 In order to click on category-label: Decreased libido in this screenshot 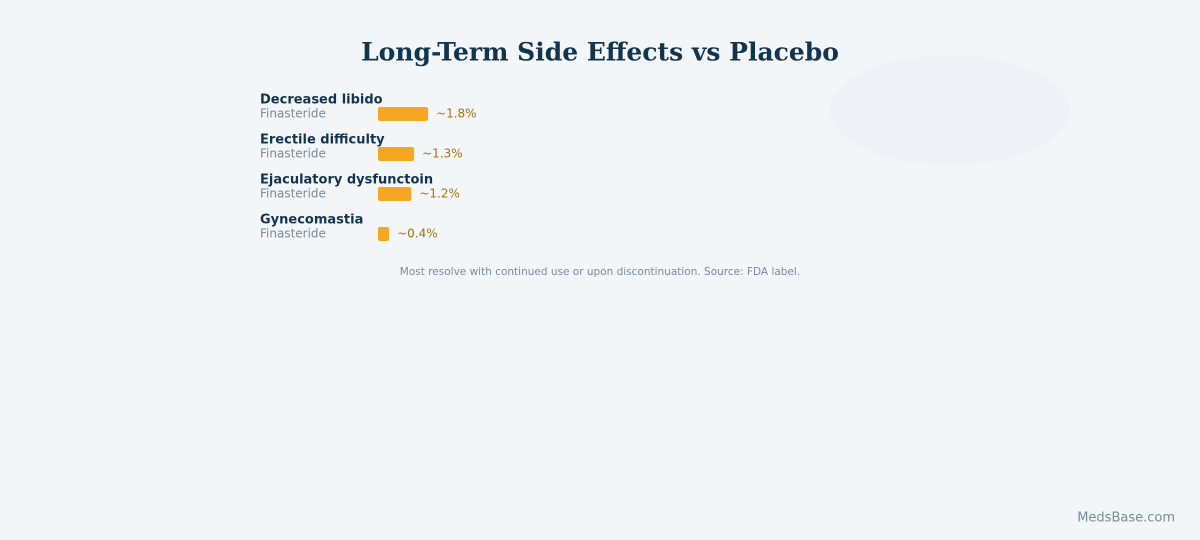, I will do `click(321, 100)`.